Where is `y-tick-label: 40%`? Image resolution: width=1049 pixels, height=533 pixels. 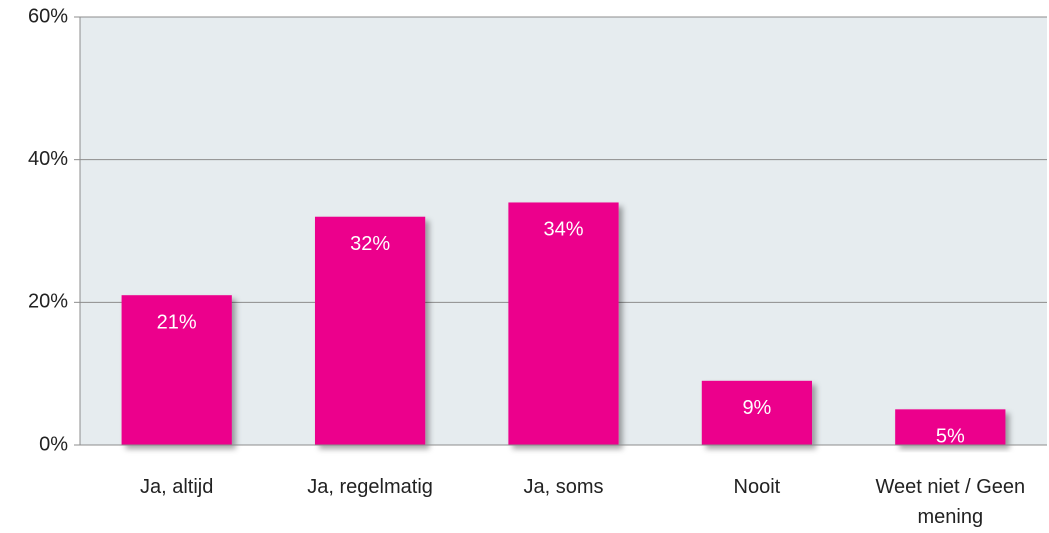 y-tick-label: 40% is located at coordinates (48, 159).